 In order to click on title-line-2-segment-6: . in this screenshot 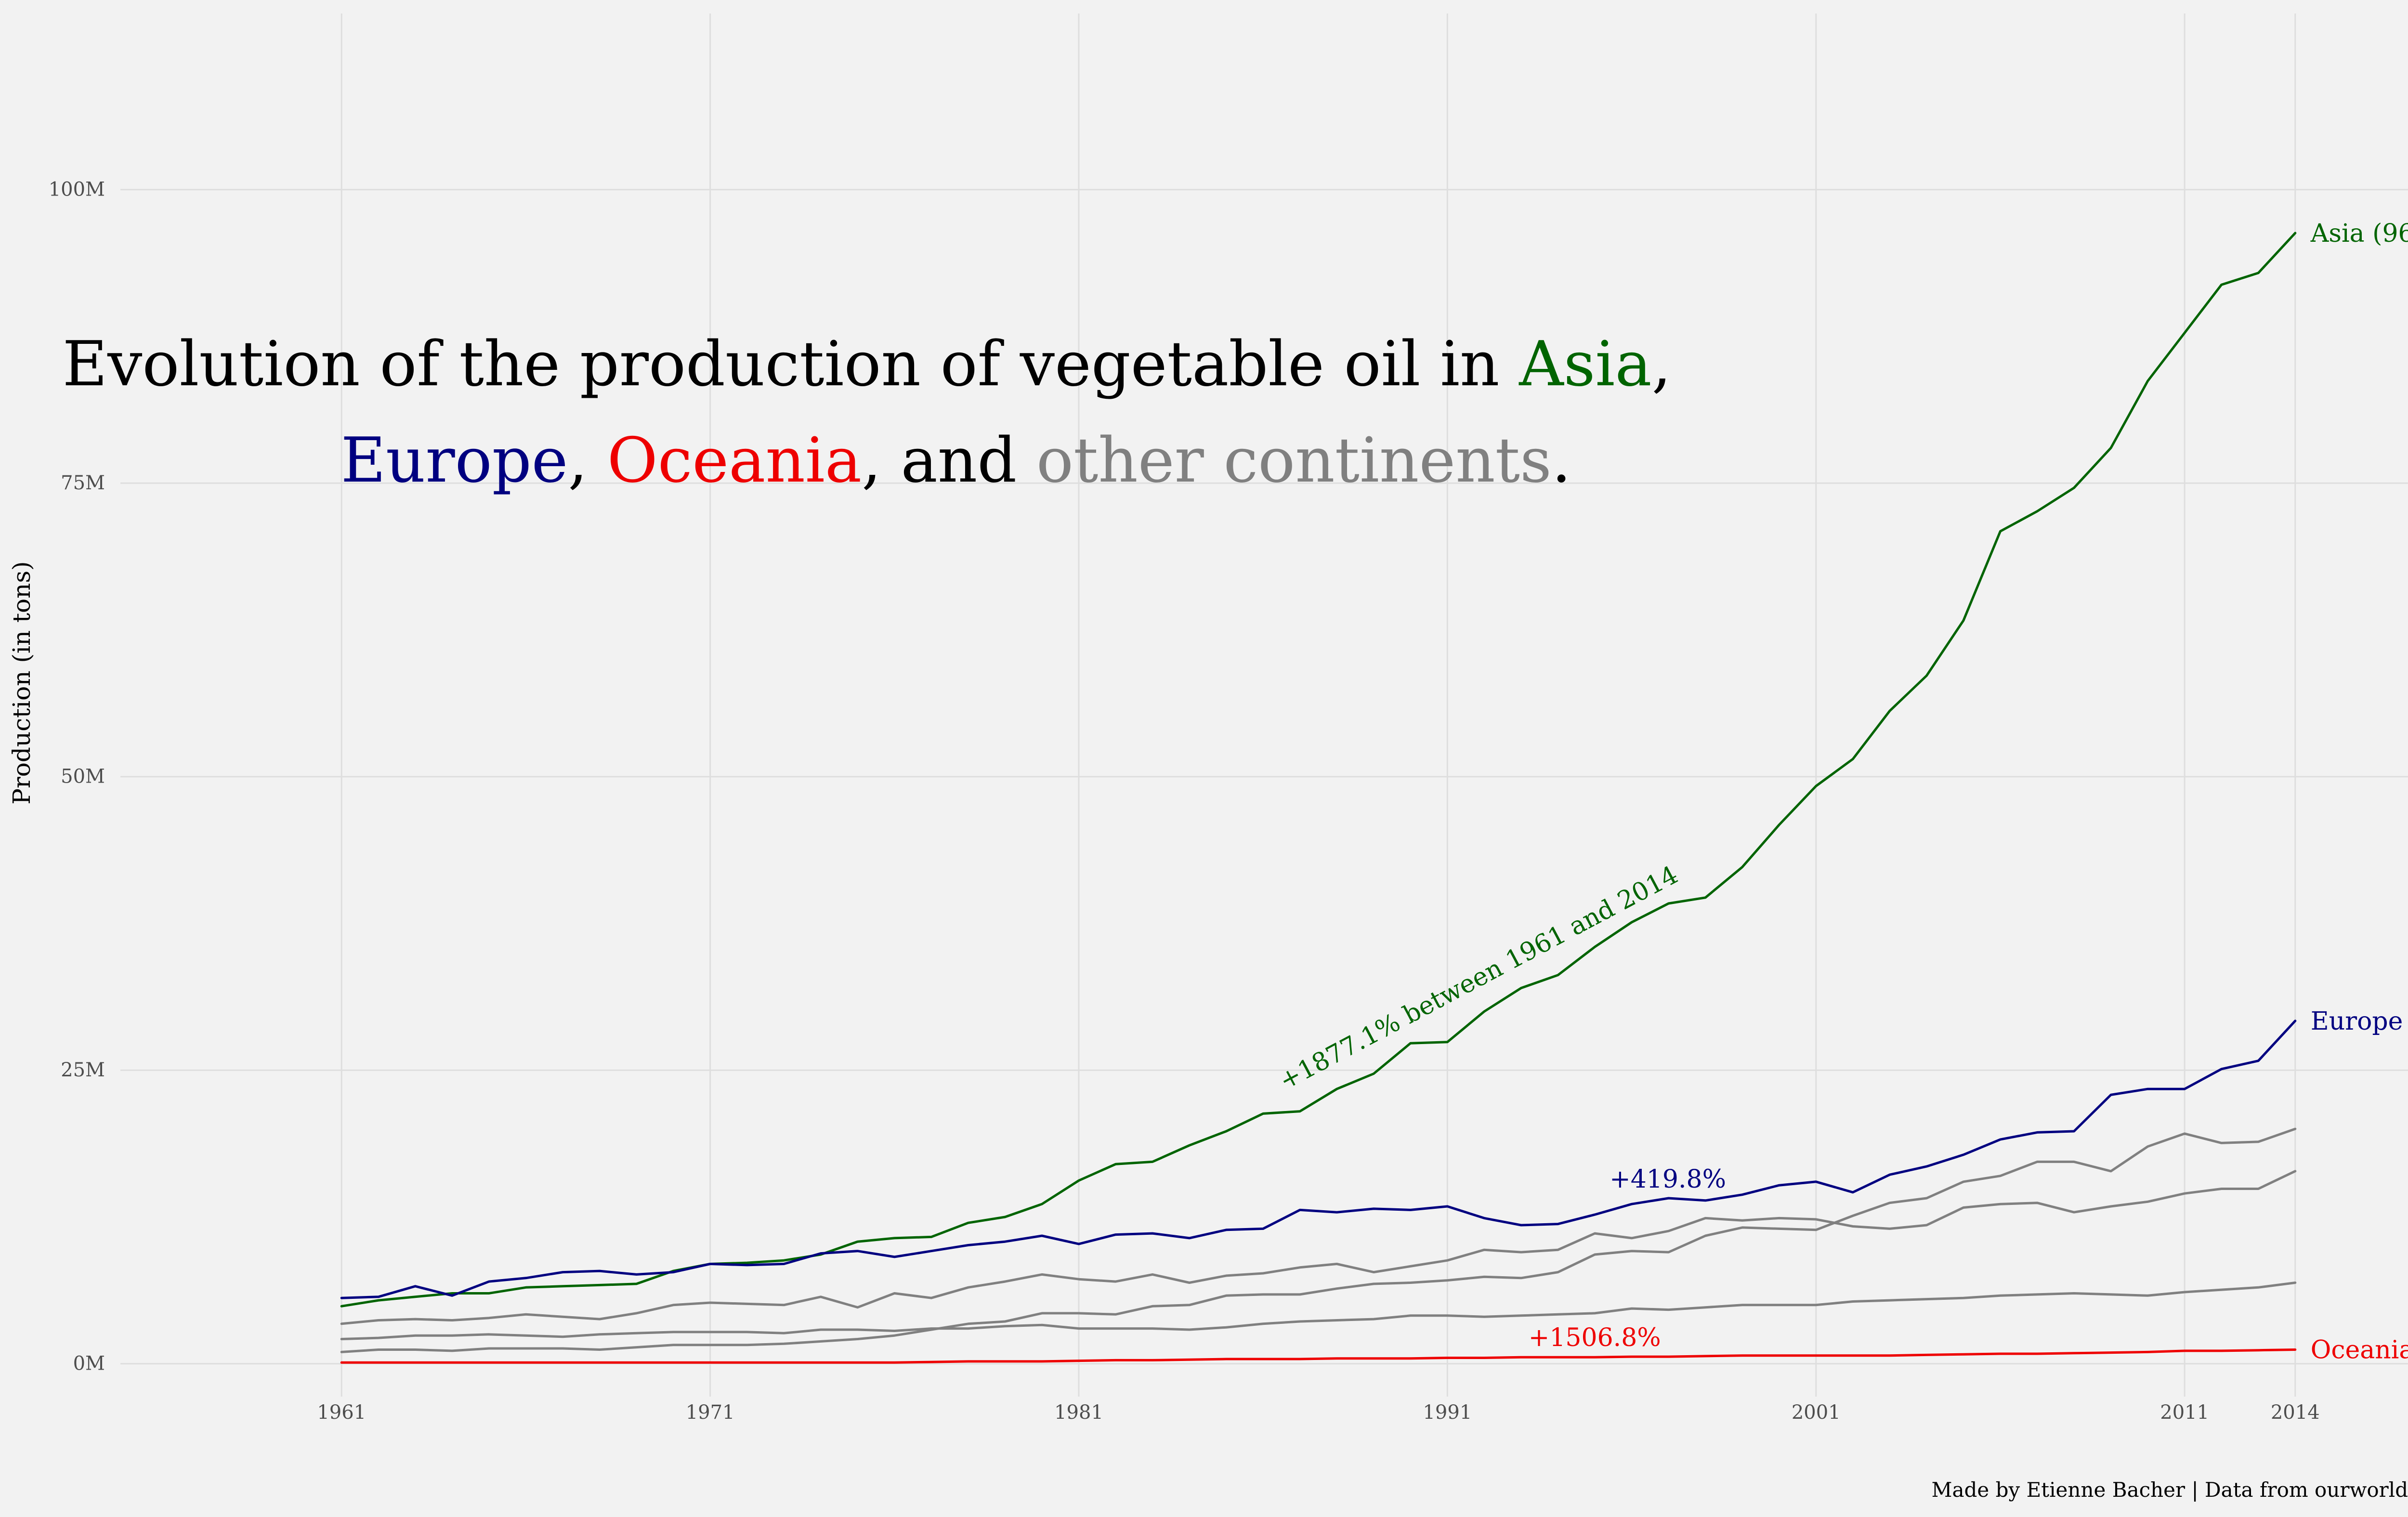, I will do `click(1561, 461)`.